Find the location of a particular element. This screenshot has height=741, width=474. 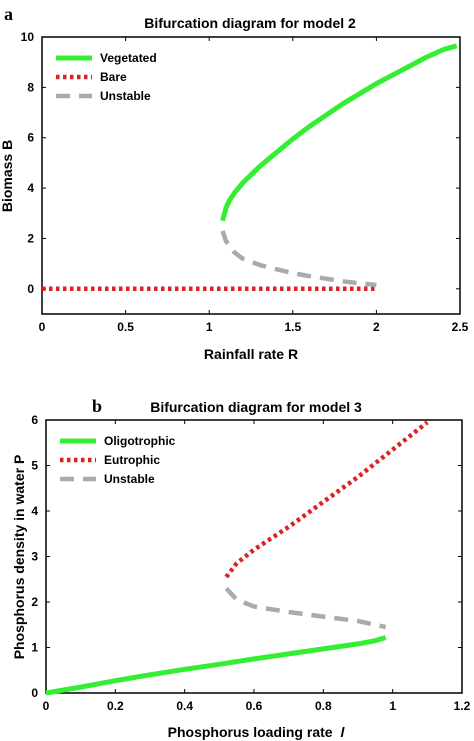

panel-b-x-tick-label: 0.2 is located at coordinates (115, 706).